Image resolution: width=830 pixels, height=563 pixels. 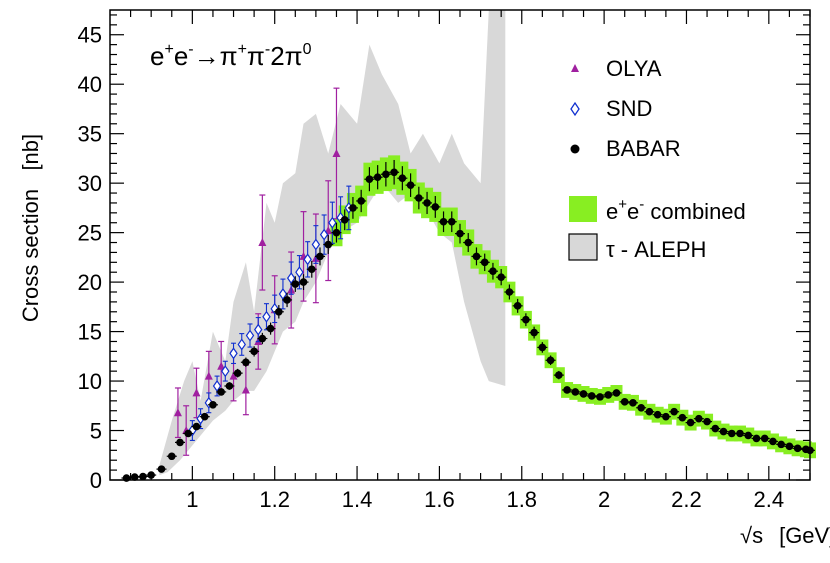 What do you see at coordinates (769, 499) in the screenshot?
I see `x-tick-label: 2.4` at bounding box center [769, 499].